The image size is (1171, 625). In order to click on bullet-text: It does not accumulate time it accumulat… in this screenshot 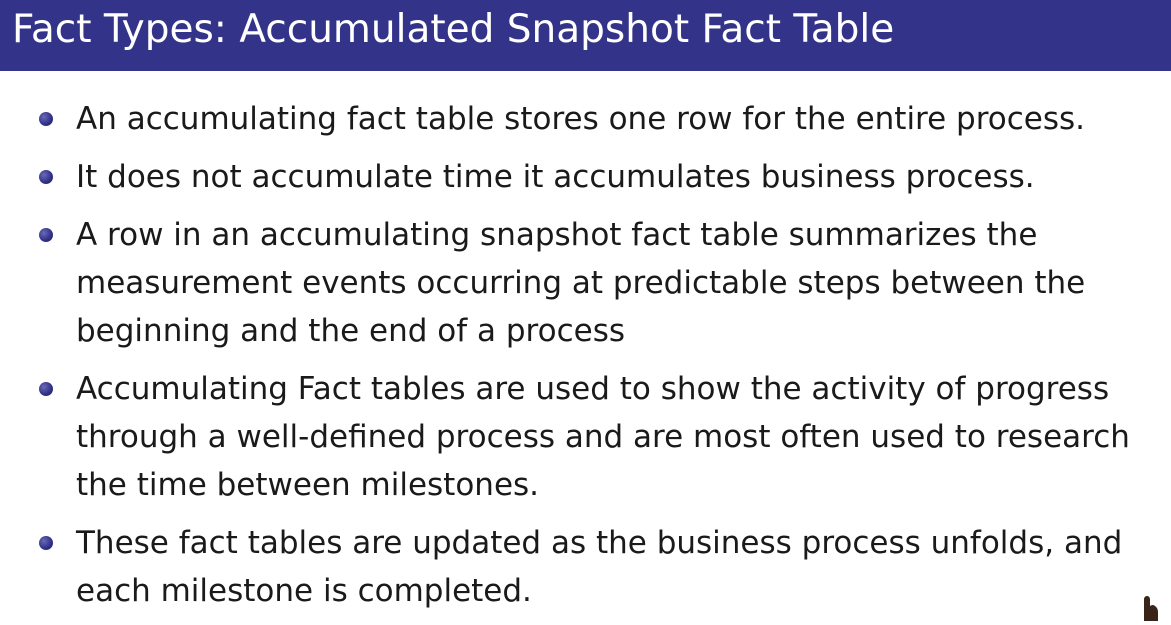, I will do `click(555, 177)`.